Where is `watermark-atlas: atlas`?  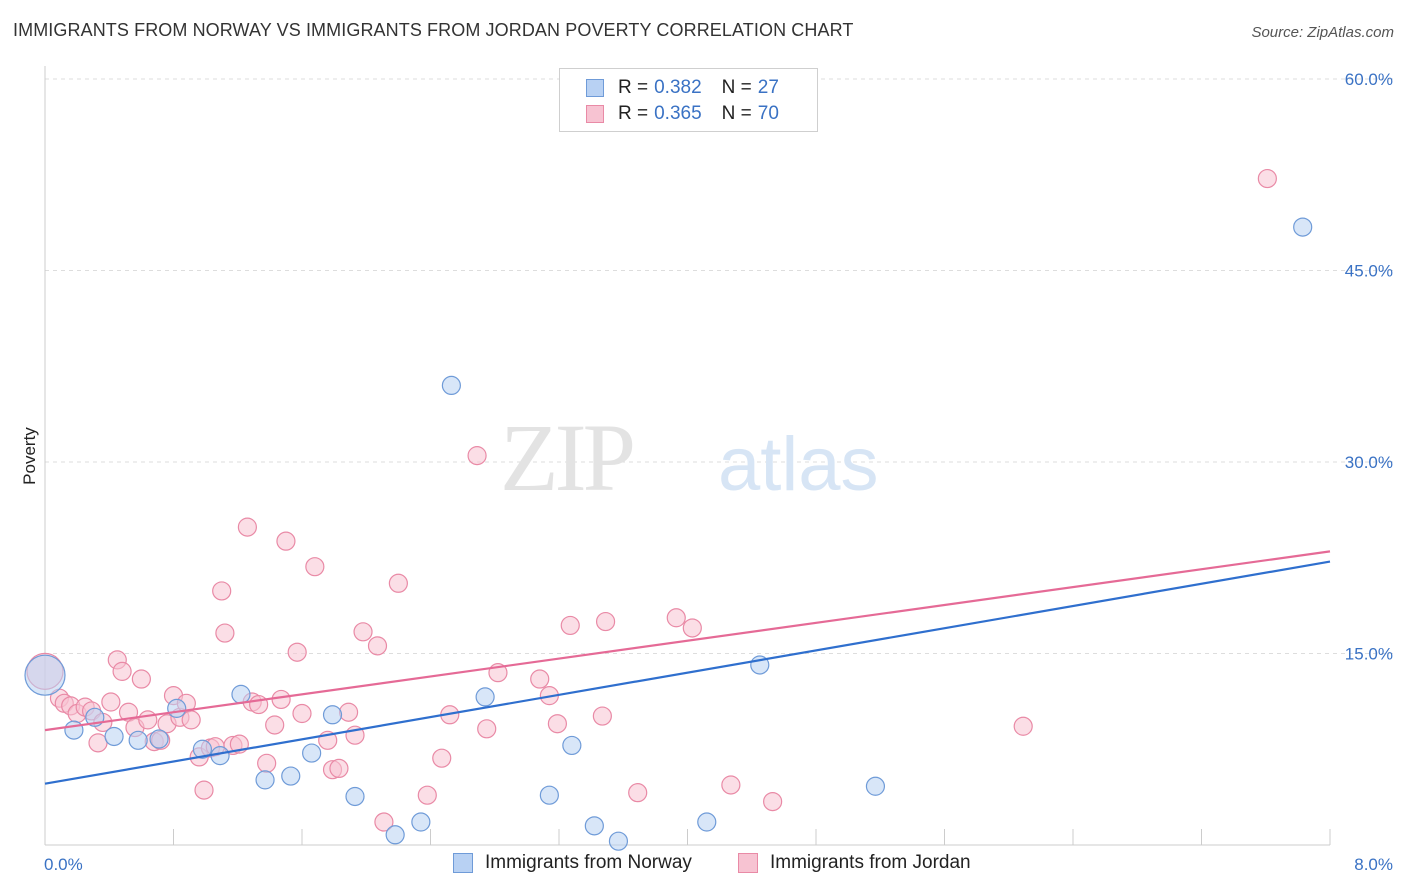 watermark-atlas: atlas is located at coordinates (798, 464).